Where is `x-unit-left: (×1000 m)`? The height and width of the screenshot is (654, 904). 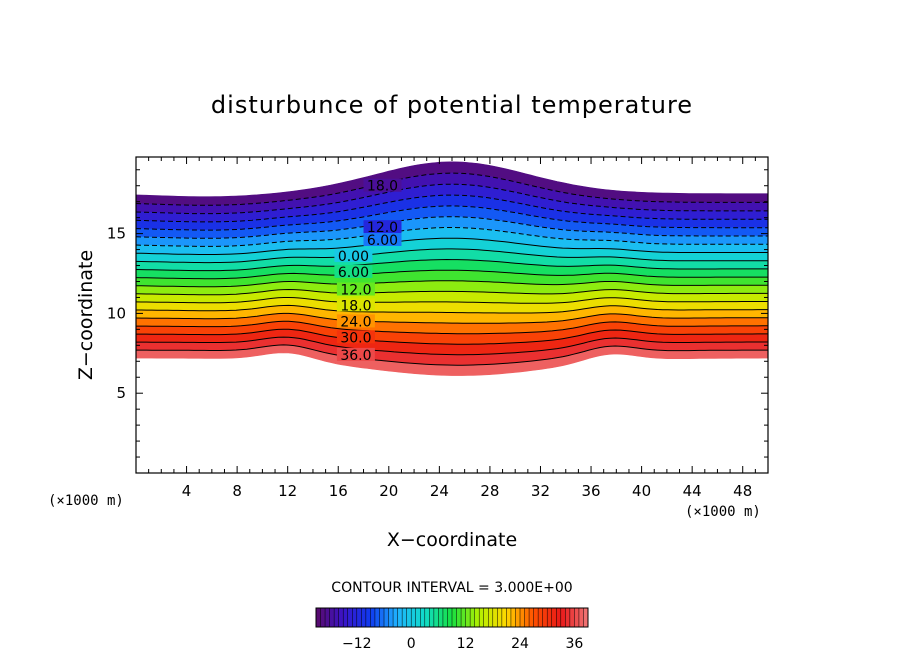
x-unit-left: (×1000 m) is located at coordinates (86, 501).